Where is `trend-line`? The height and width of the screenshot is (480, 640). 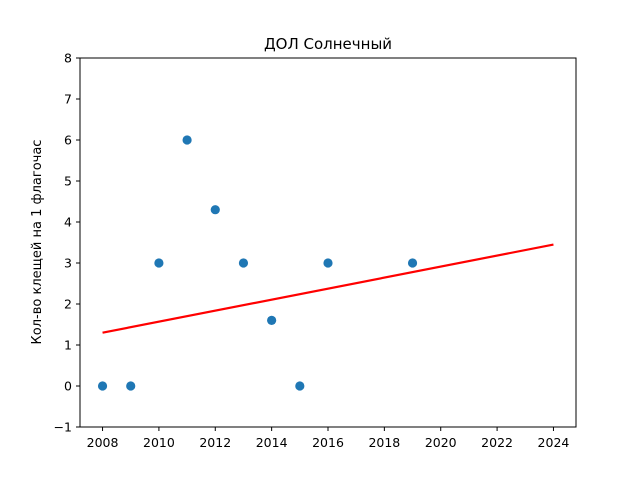
trend-line is located at coordinates (328, 288).